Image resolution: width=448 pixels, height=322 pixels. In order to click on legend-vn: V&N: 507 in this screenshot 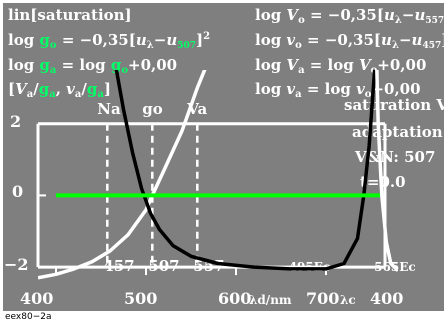, I will do `click(394, 157)`.